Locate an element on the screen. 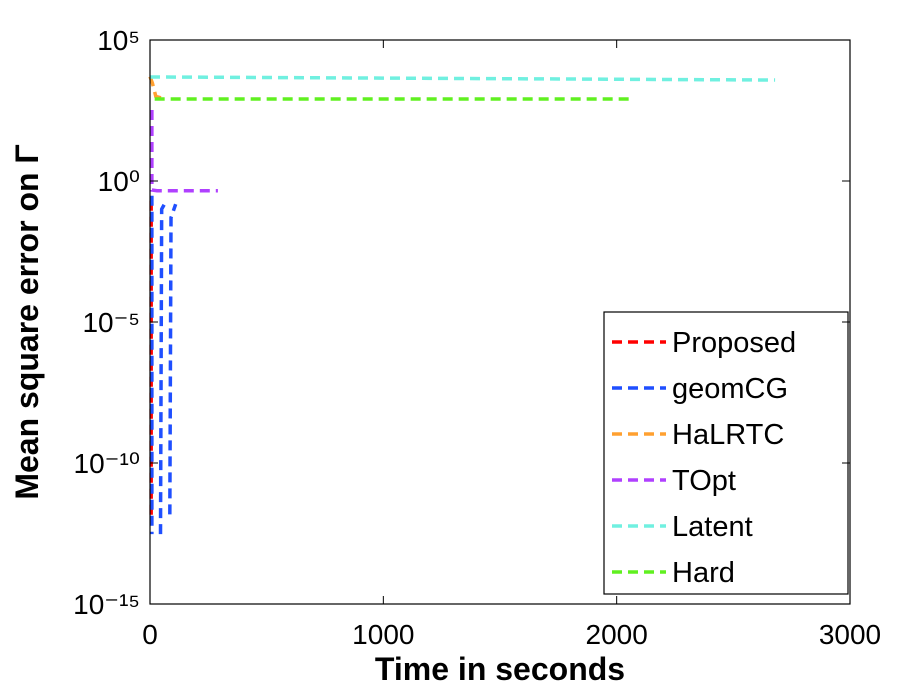 Image resolution: width=900 pixels, height=698 pixels. legend-label: Latent is located at coordinates (712, 527).